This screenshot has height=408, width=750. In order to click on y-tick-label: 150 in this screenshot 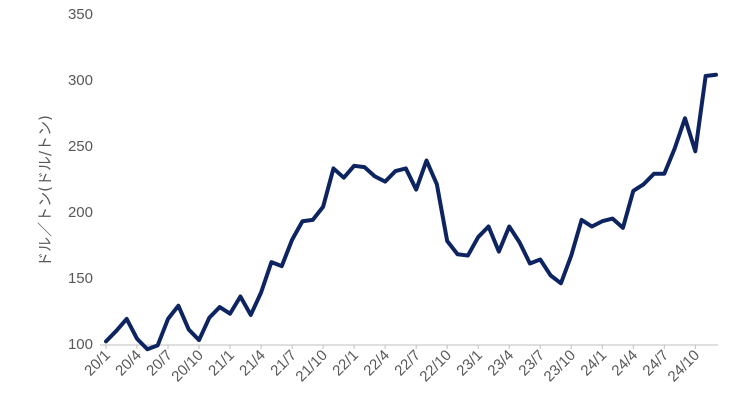, I will do `click(80, 278)`.